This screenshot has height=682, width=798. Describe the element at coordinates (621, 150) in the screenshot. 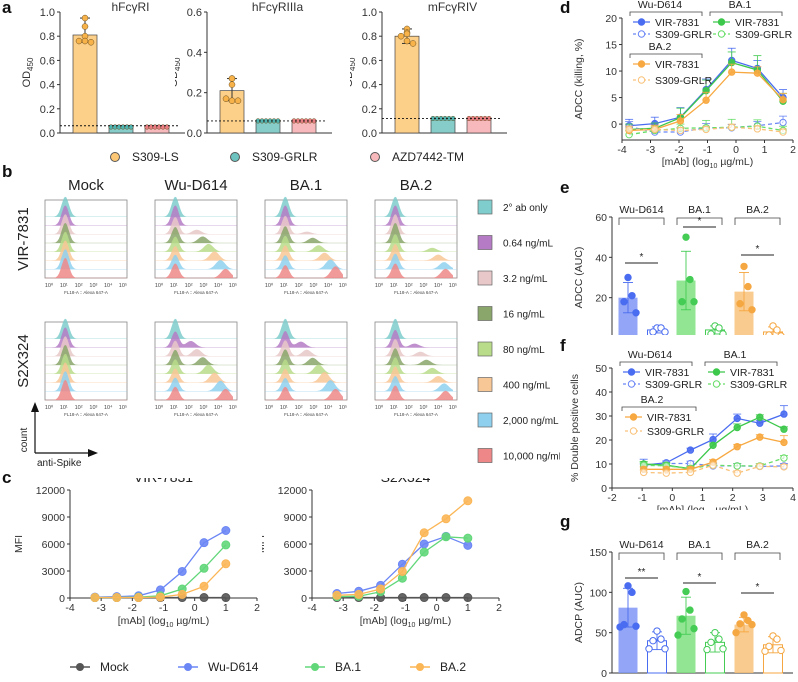

I see `x-tick-label: -4` at that location.